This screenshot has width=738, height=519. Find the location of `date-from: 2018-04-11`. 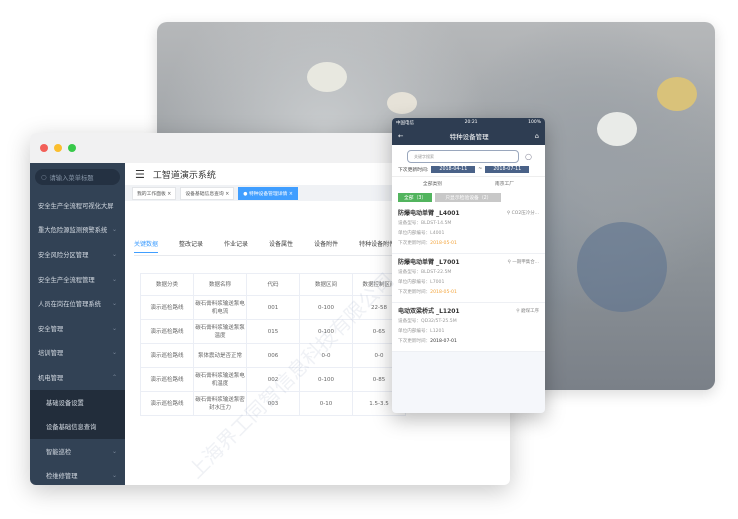

date-from: 2018-04-11 is located at coordinates (453, 169).